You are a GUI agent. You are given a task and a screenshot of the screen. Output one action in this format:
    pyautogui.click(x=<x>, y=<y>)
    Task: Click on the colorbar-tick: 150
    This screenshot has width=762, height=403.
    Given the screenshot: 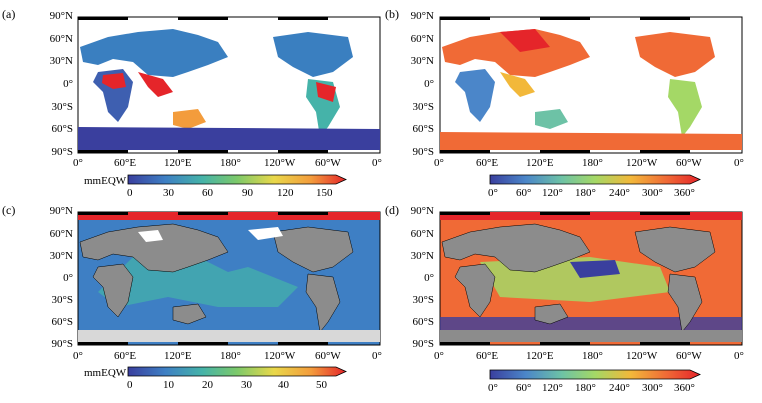 What is the action you would take?
    pyautogui.click(x=324, y=193)
    